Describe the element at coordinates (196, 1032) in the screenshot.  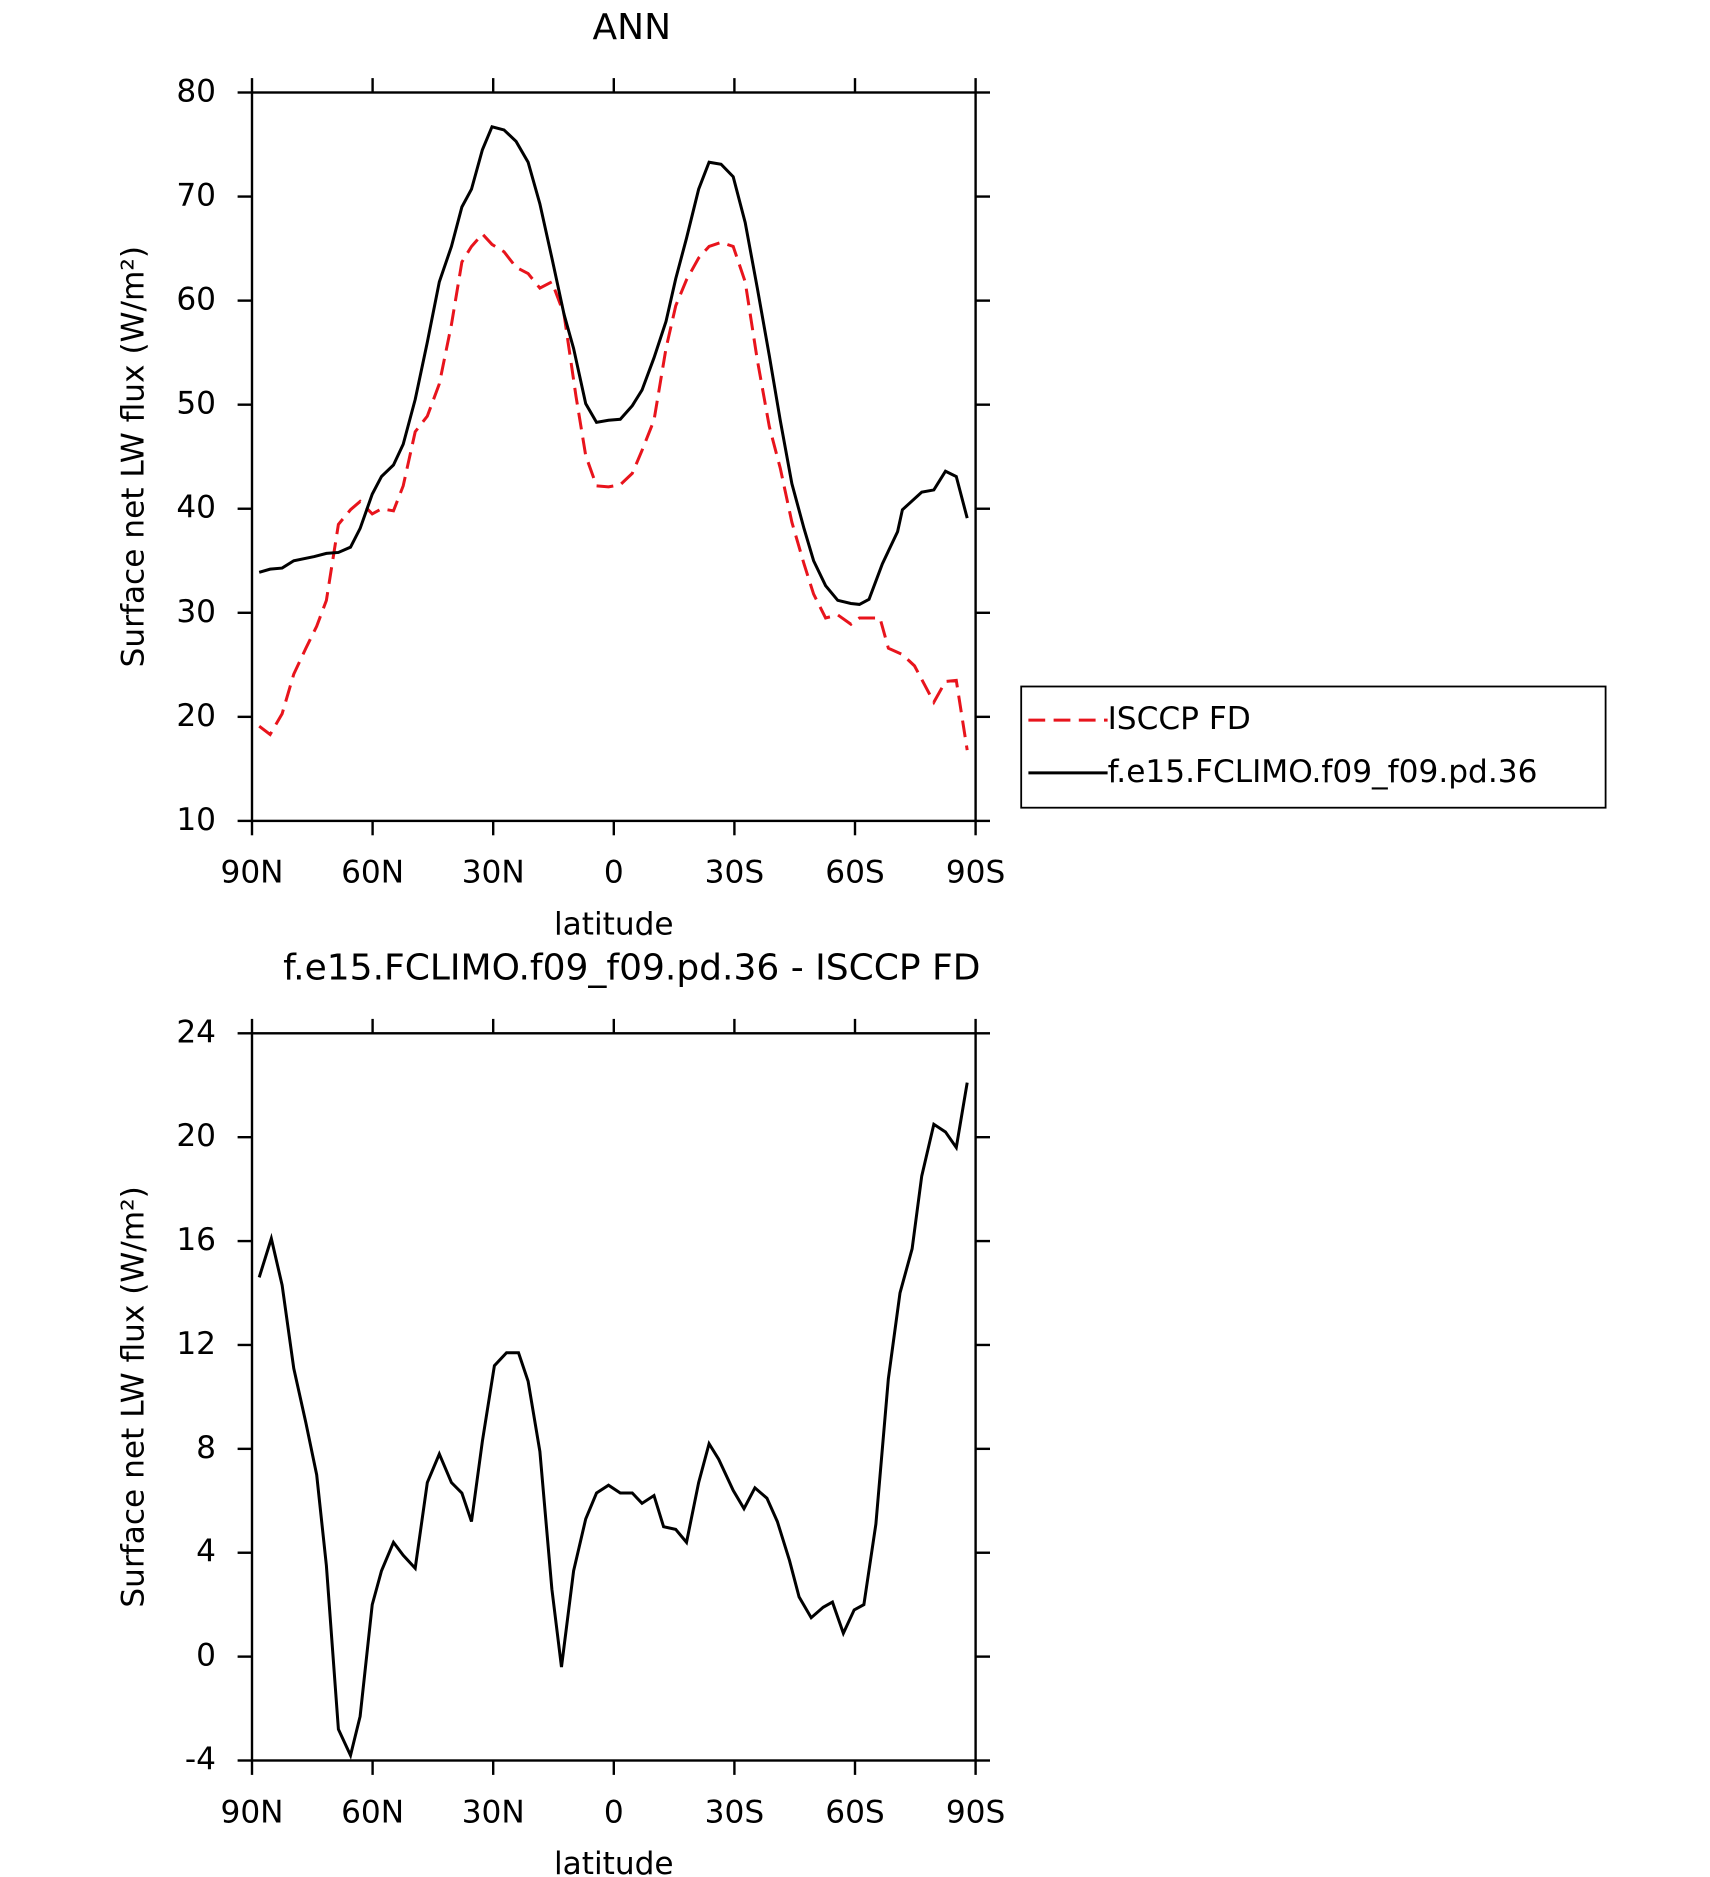
I see `y-tick-label: 24` at that location.